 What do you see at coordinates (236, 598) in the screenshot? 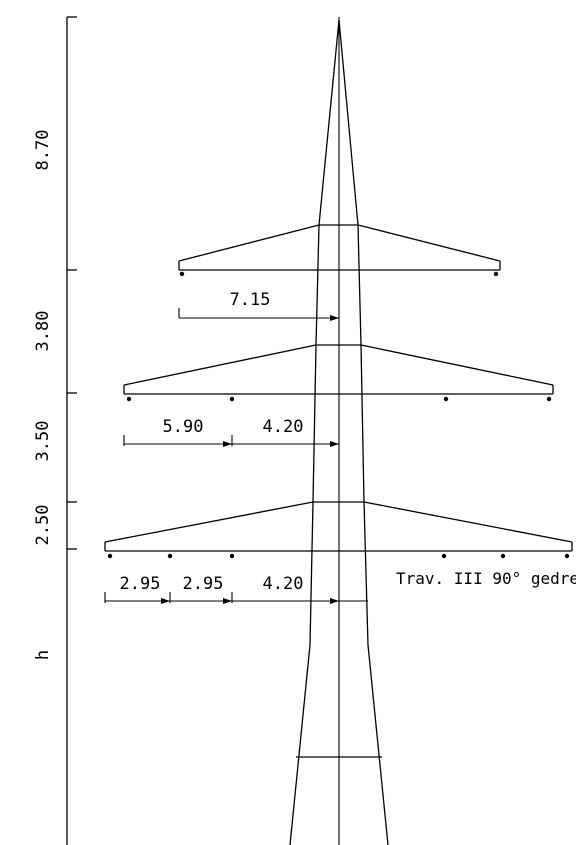
I see `dimension-lower` at bounding box center [236, 598].